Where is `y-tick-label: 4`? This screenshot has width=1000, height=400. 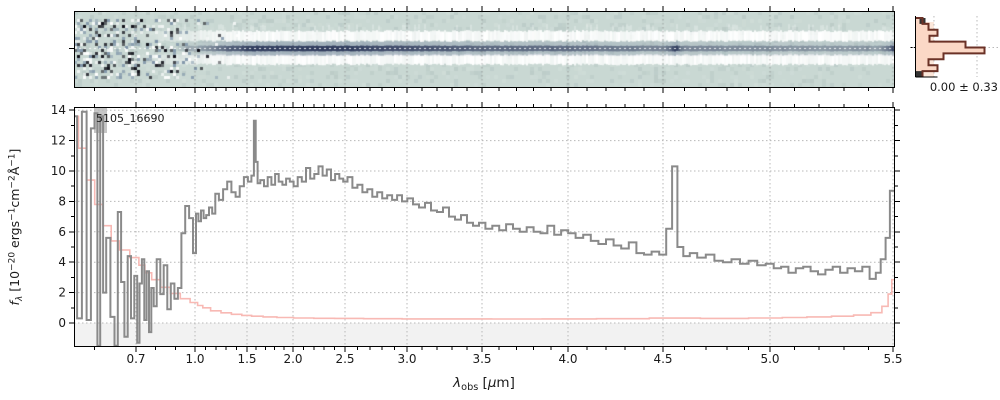 y-tick-label: 4 is located at coordinates (62, 262).